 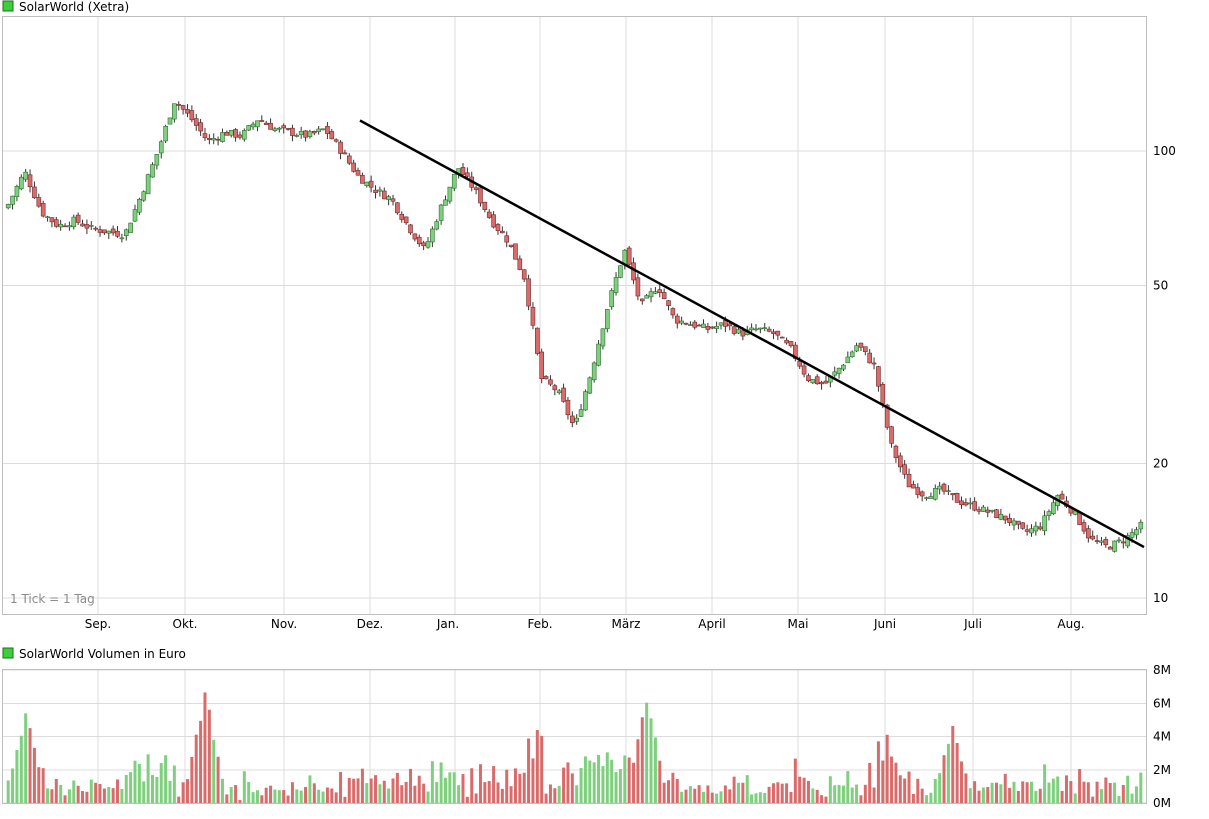 I want to click on price-y-tick-label: 50, so click(x=1160, y=286).